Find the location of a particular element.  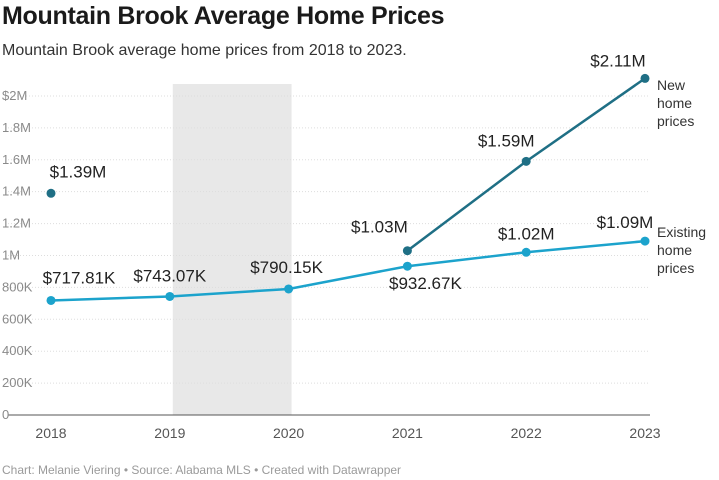

new-home-prices-series-label: prices is located at coordinates (675, 121).